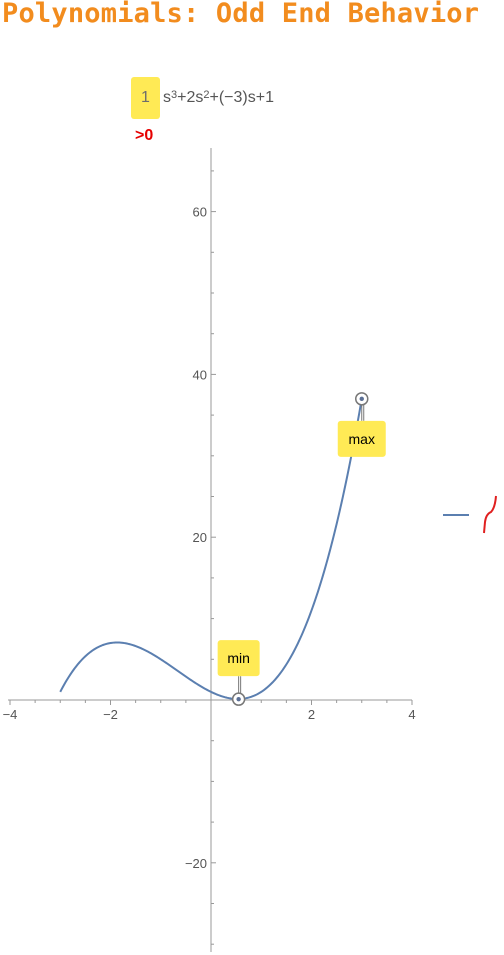 Image resolution: width=504 pixels, height=955 pixels. I want to click on equation-term-3: +(−3)s+1, so click(241, 97).